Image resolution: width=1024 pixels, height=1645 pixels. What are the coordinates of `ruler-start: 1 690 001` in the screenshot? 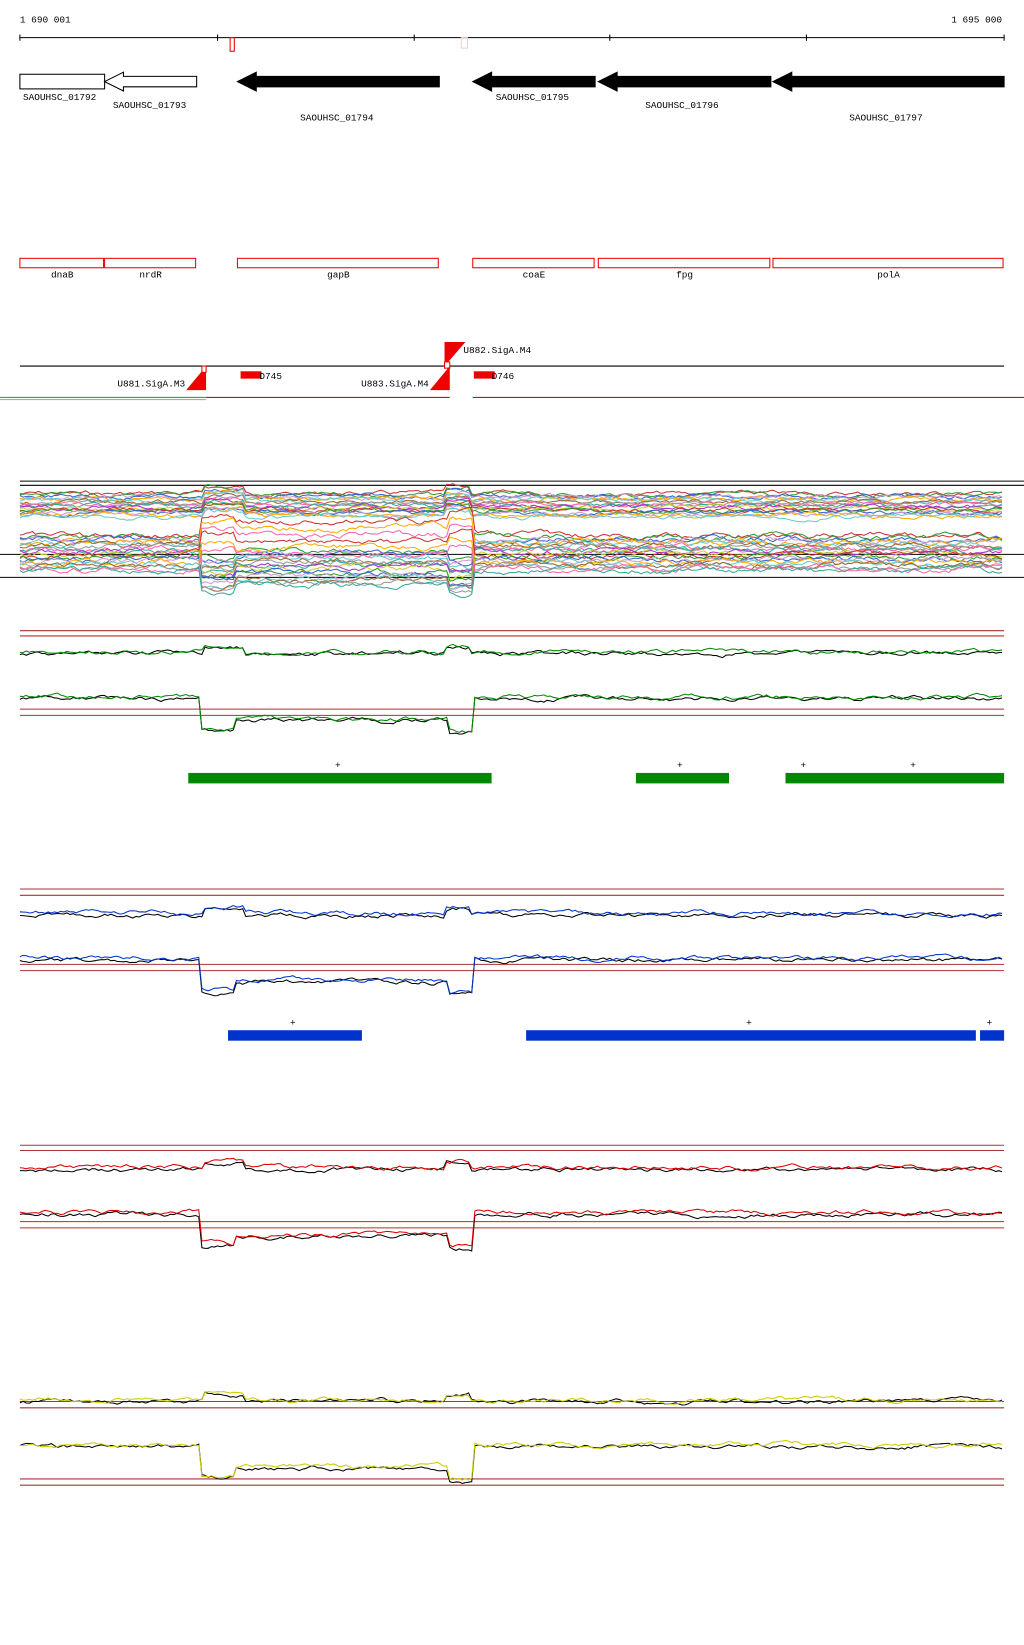 It's located at (45, 19).